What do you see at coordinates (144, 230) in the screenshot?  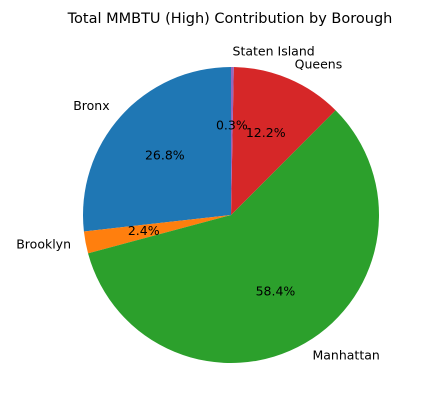 I see `pie-value-label: 2.4%` at bounding box center [144, 230].